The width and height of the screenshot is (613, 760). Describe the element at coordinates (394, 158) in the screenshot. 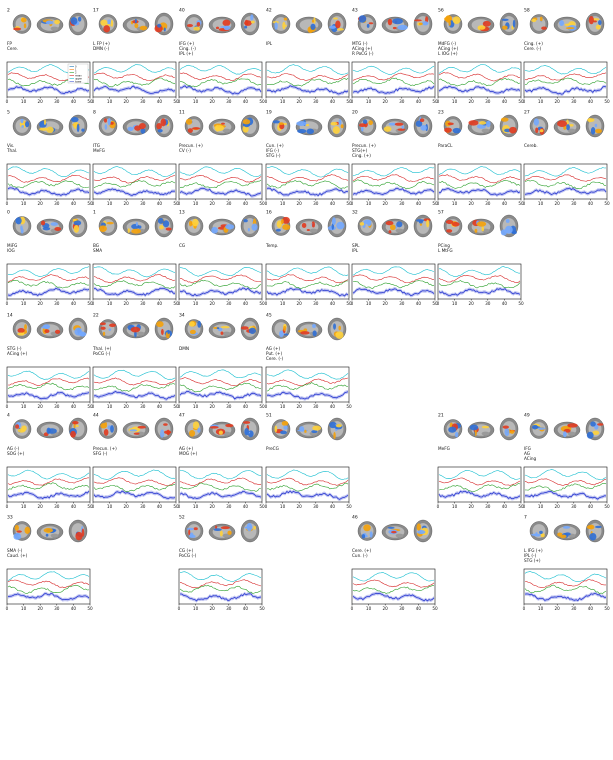

I see `component-panel: 20 0 10 20 30 40 50` at that location.